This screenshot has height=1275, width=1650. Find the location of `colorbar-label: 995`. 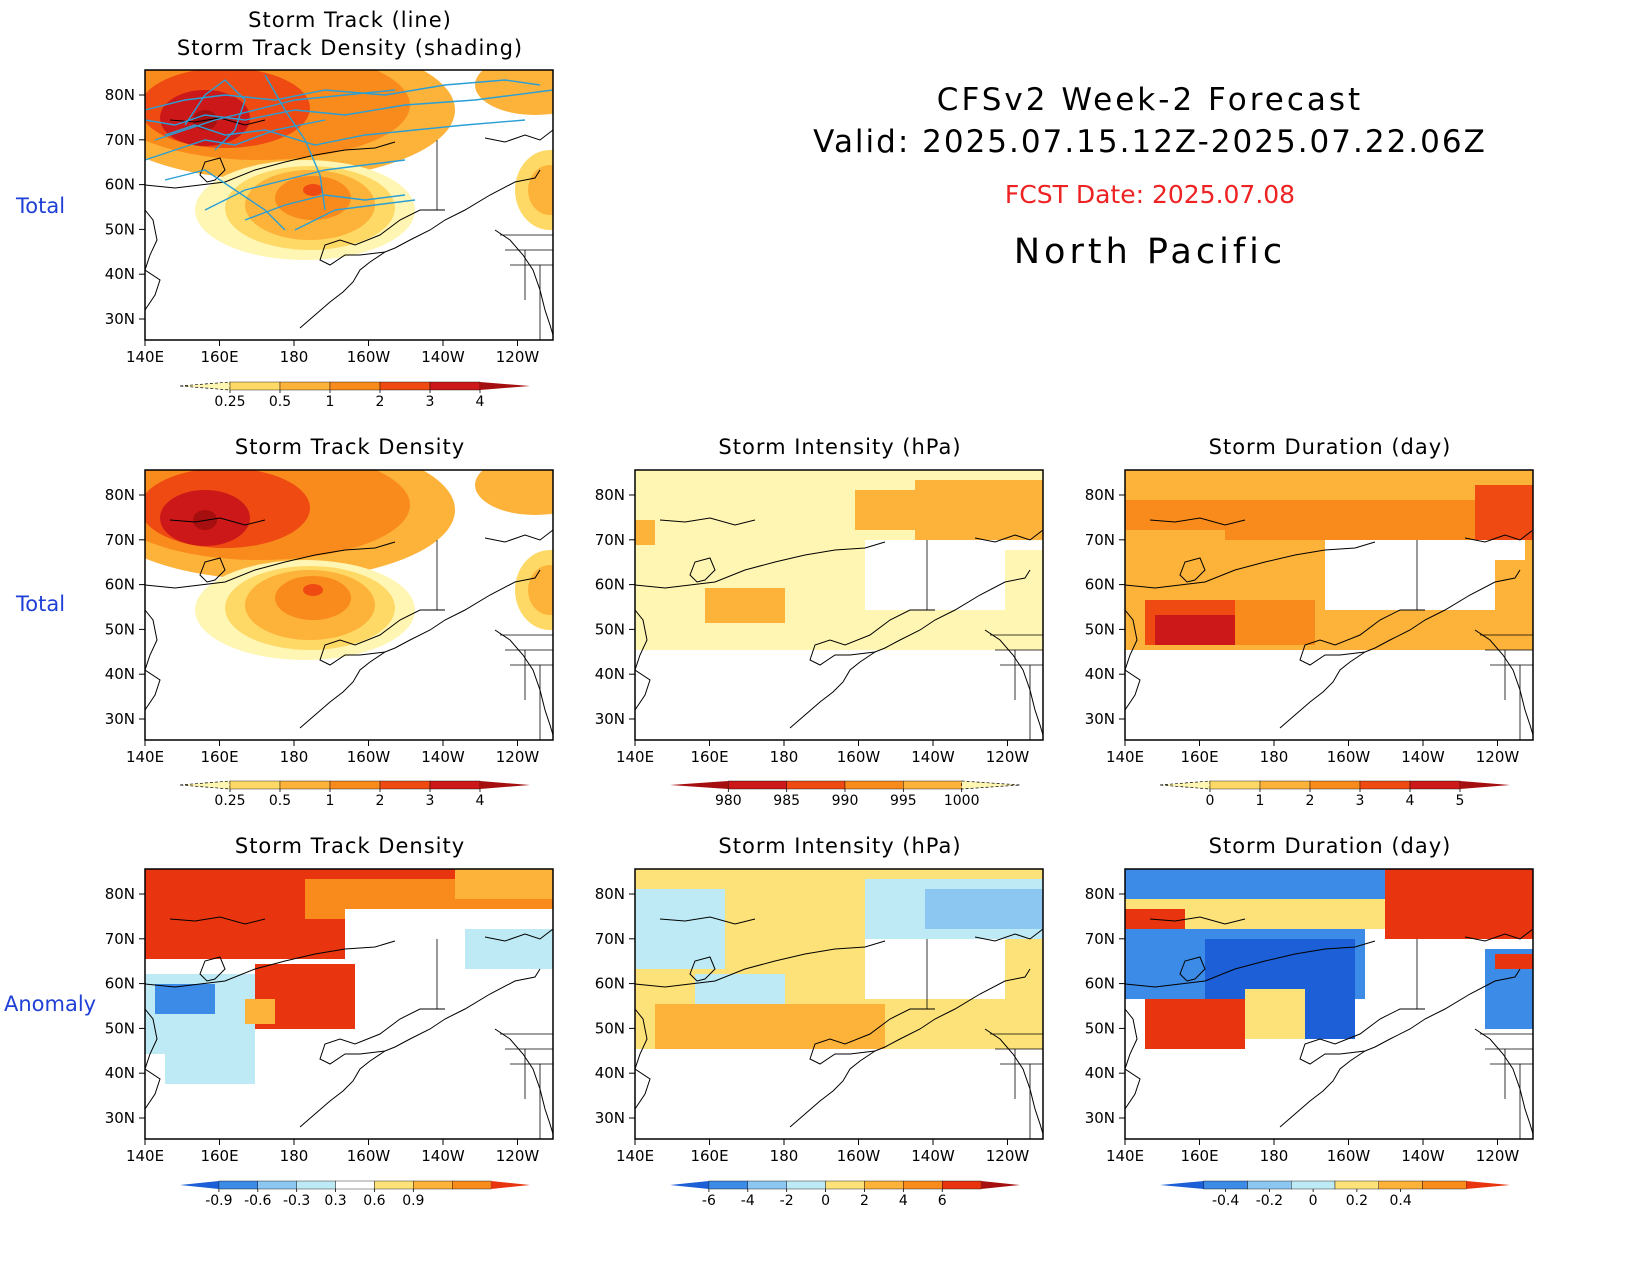

colorbar-label: 995 is located at coordinates (903, 801).